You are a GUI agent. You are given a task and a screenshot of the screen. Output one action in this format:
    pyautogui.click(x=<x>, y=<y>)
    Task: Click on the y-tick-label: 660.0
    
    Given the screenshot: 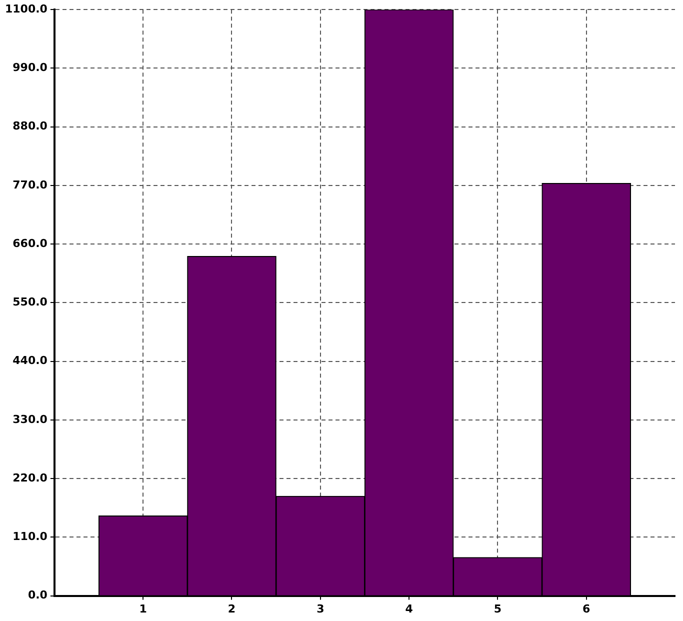 What is the action you would take?
    pyautogui.click(x=30, y=243)
    